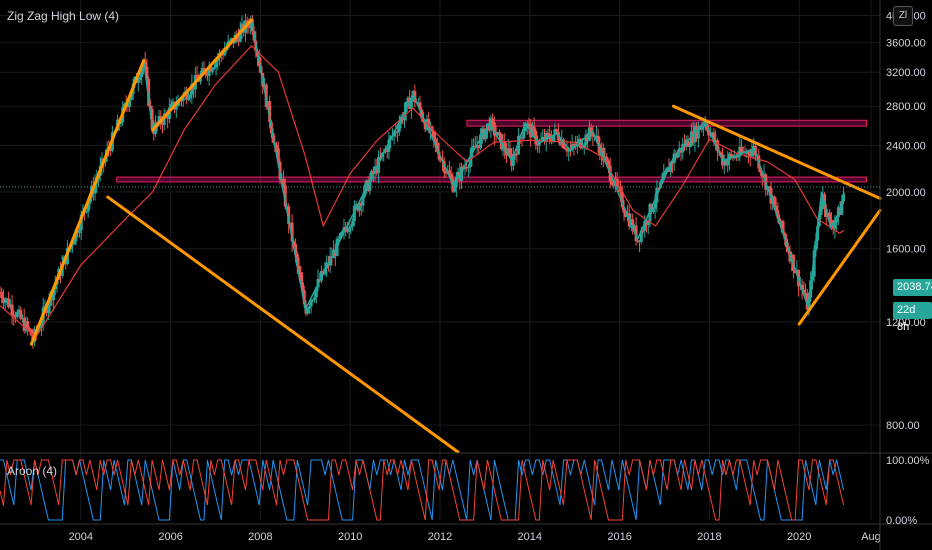 The height and width of the screenshot is (550, 932). Describe the element at coordinates (906, 43) in the screenshot. I see `y-tick-label: 3600.00` at that location.